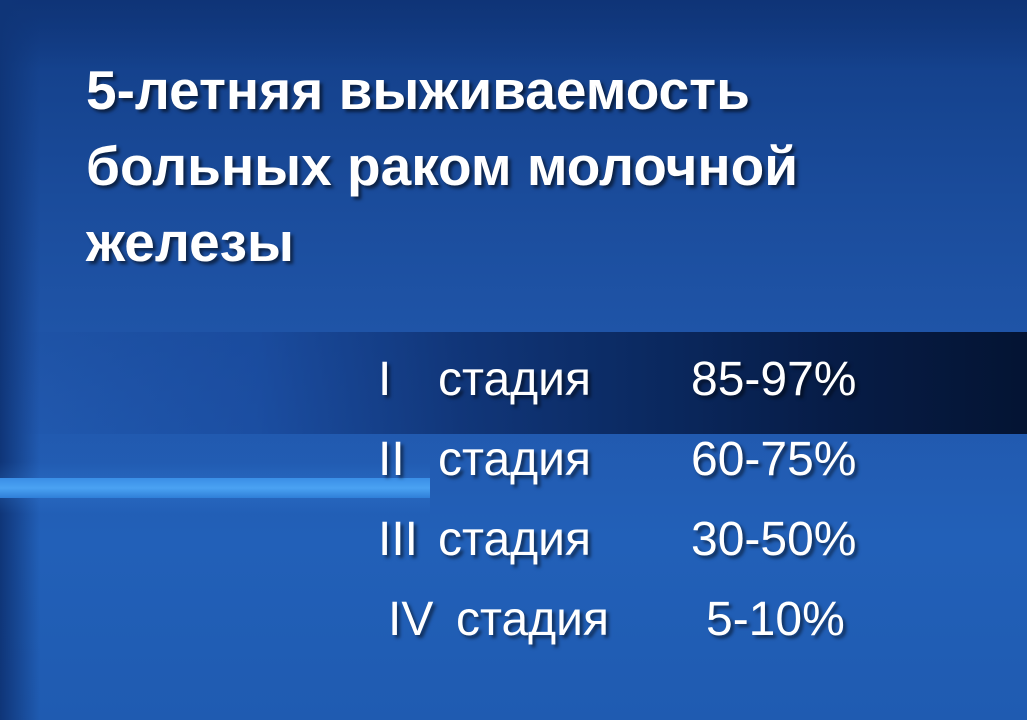 This screenshot has width=1027, height=720. I want to click on stage-roman-numeral: IV, so click(411, 619).